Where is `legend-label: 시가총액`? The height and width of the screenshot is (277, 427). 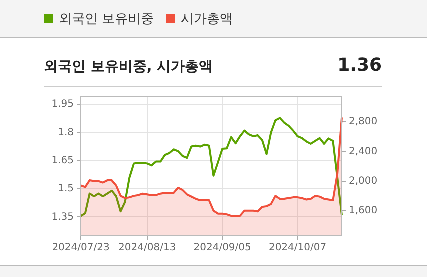
legend-label: 시가총액 is located at coordinates (207, 19).